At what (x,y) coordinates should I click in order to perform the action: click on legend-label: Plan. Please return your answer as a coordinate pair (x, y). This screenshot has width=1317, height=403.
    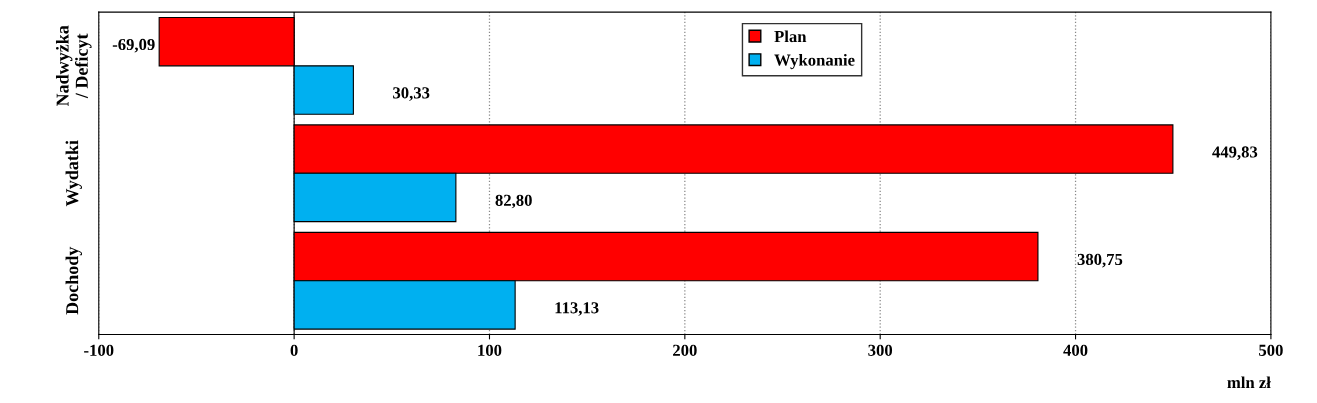
    Looking at the image, I should click on (790, 36).